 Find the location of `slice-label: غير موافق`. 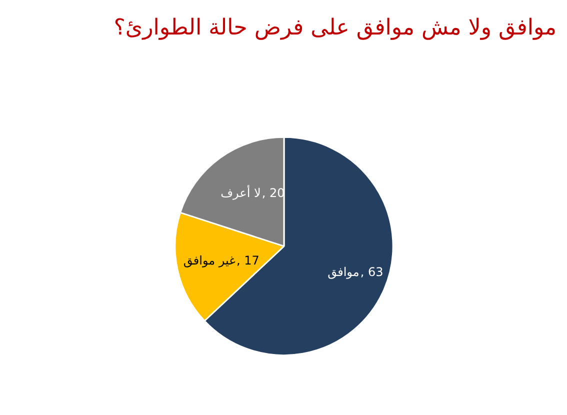

slice-label: غير موافق is located at coordinates (209, 261).